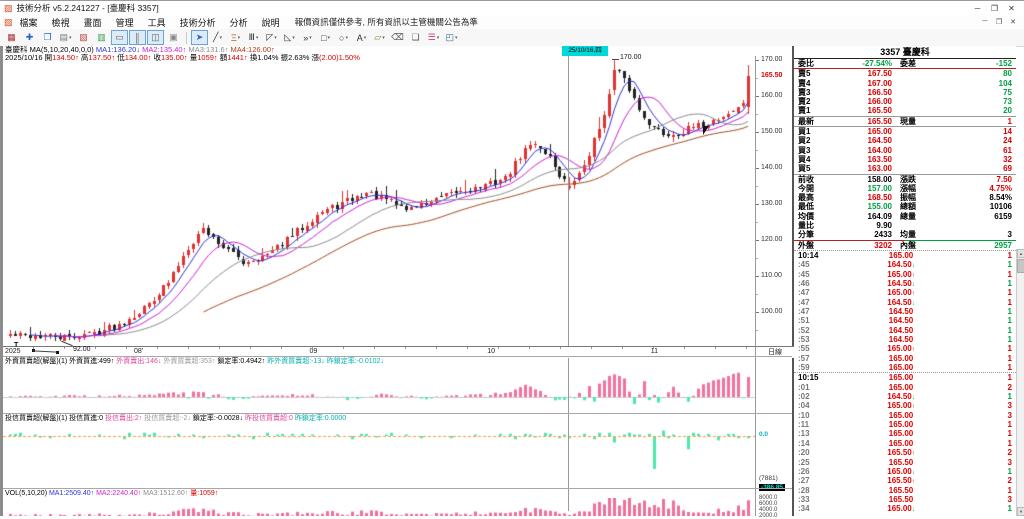  What do you see at coordinates (37, 361) in the screenshot?
I see `foreign-header-segment: 外資買賣超(解盤)(1)` at bounding box center [37, 361].